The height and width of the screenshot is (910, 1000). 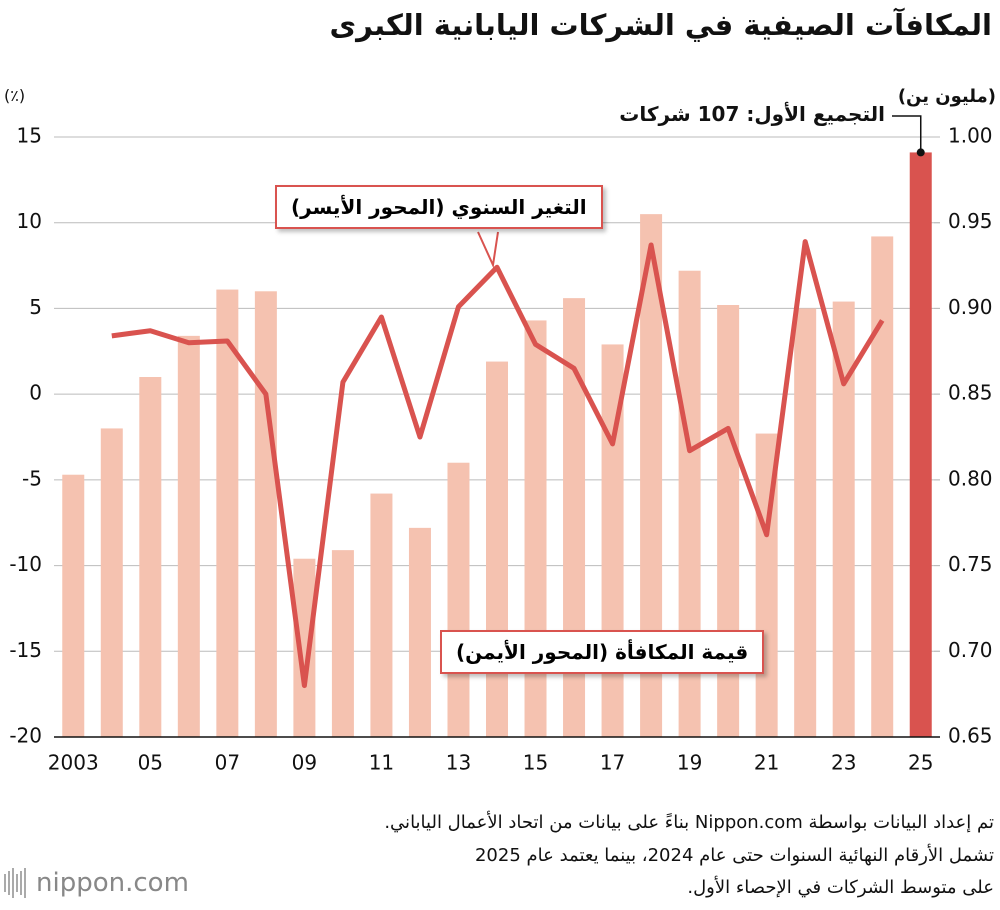 I want to click on bar-label: قيمة المكافأة (المحور الأيمن), so click(x=602, y=652).